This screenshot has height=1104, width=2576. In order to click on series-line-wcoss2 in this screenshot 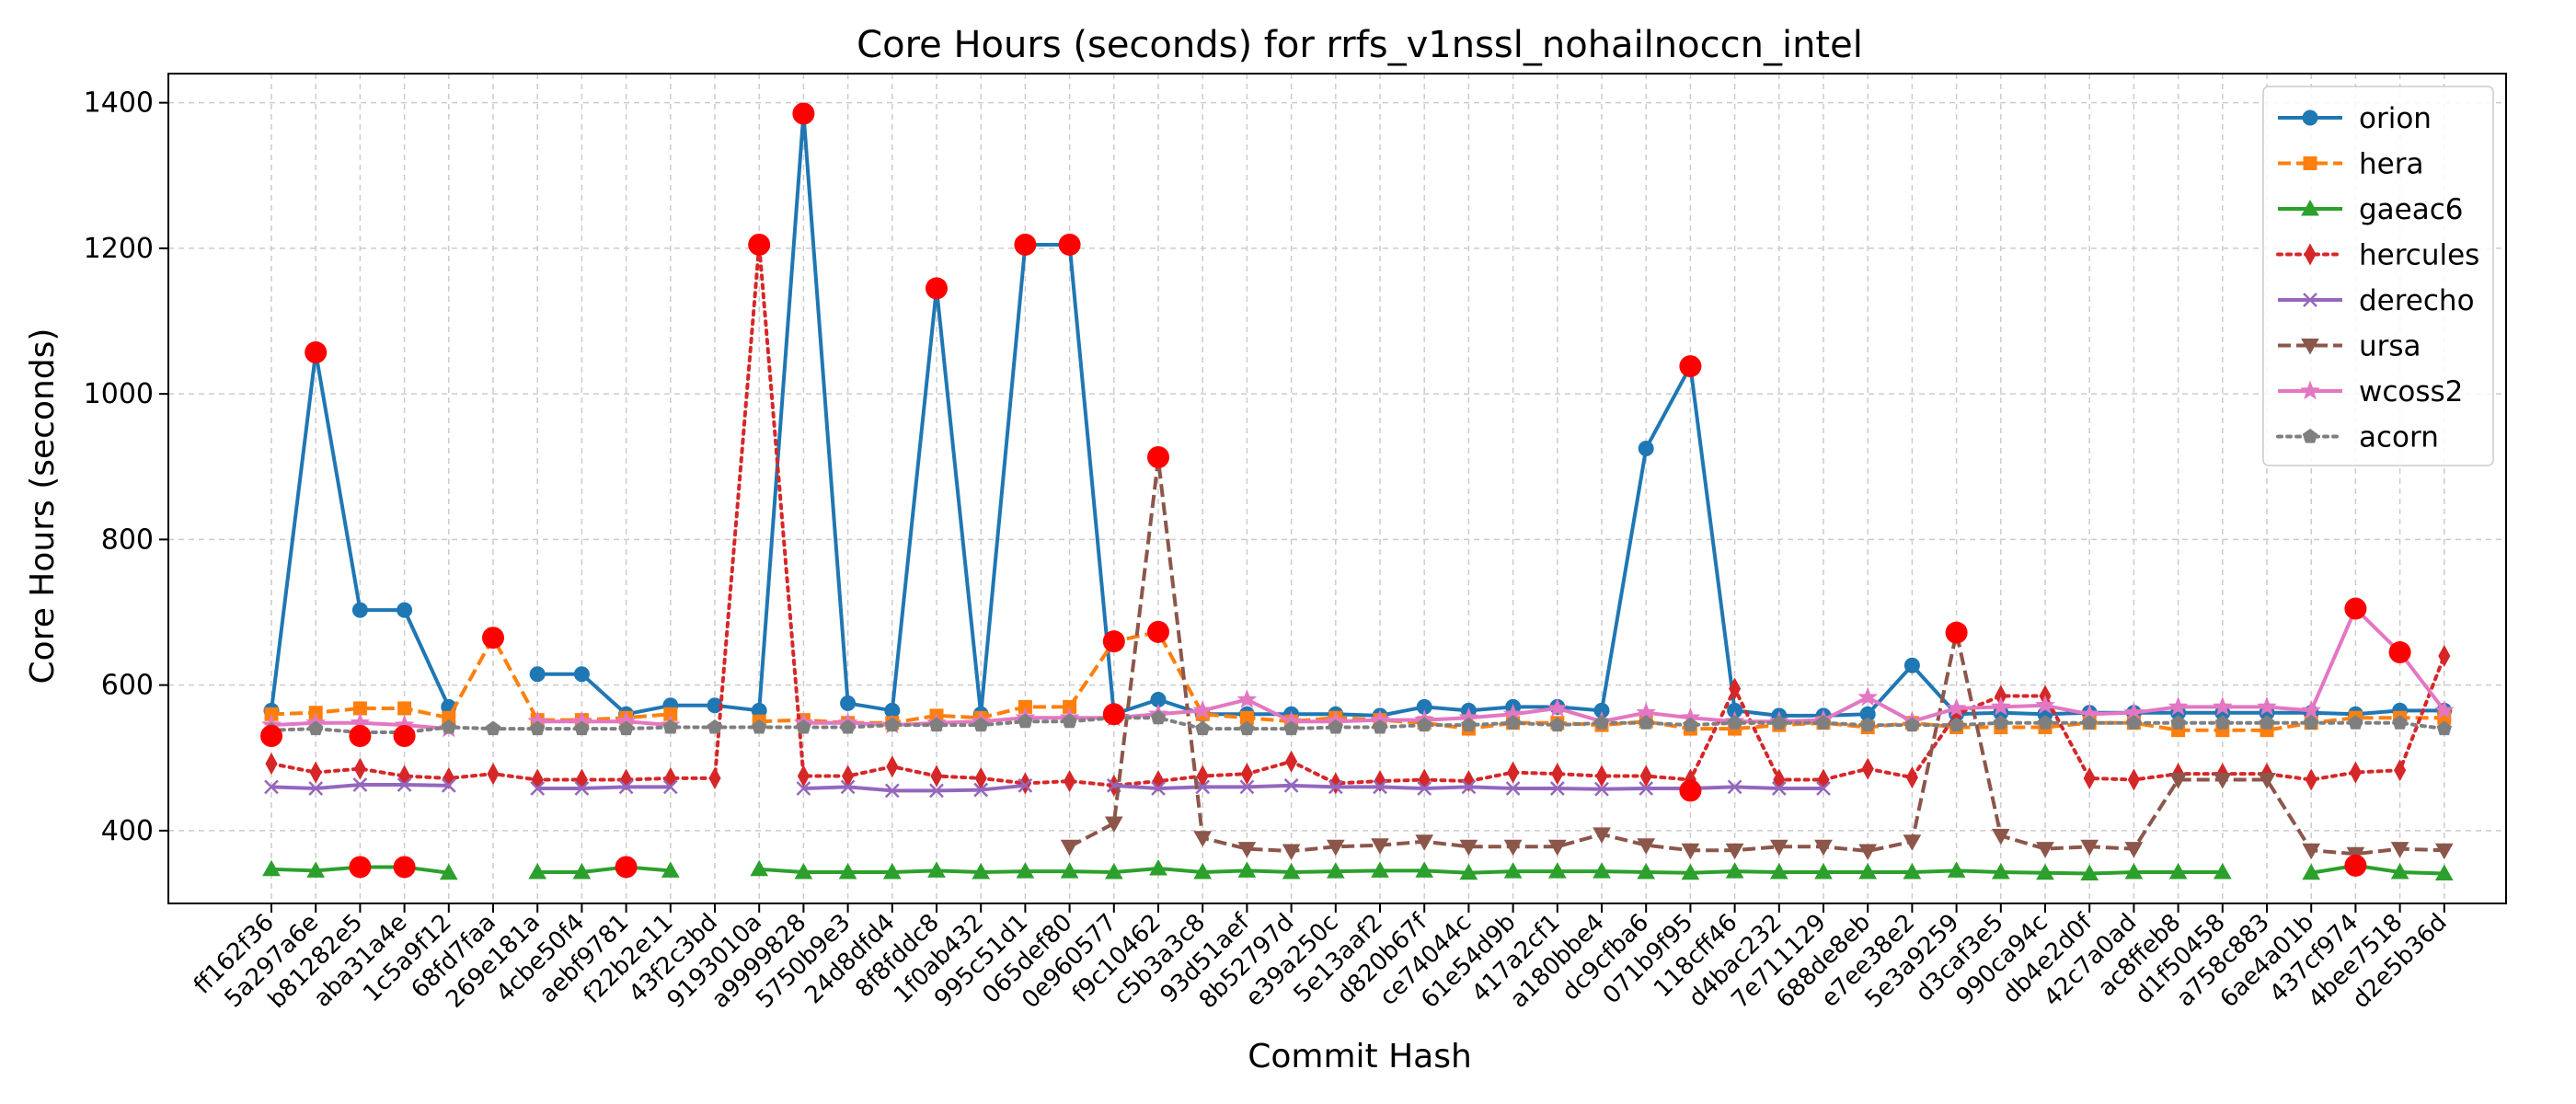, I will do `click(1624, 667)`.